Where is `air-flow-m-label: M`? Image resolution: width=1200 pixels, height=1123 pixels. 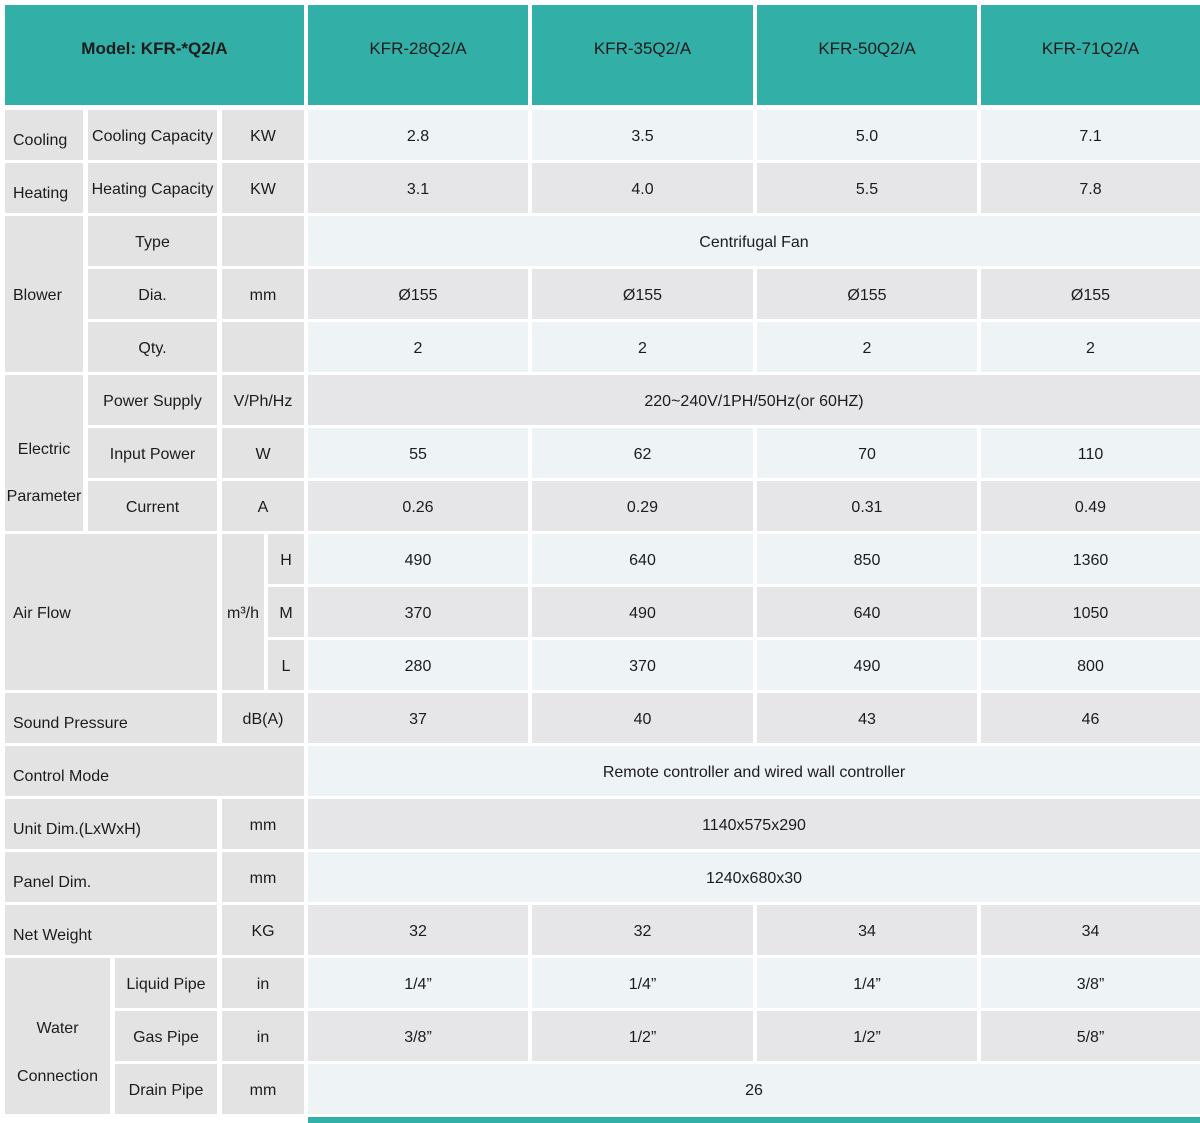 air-flow-m-label: M is located at coordinates (286, 612).